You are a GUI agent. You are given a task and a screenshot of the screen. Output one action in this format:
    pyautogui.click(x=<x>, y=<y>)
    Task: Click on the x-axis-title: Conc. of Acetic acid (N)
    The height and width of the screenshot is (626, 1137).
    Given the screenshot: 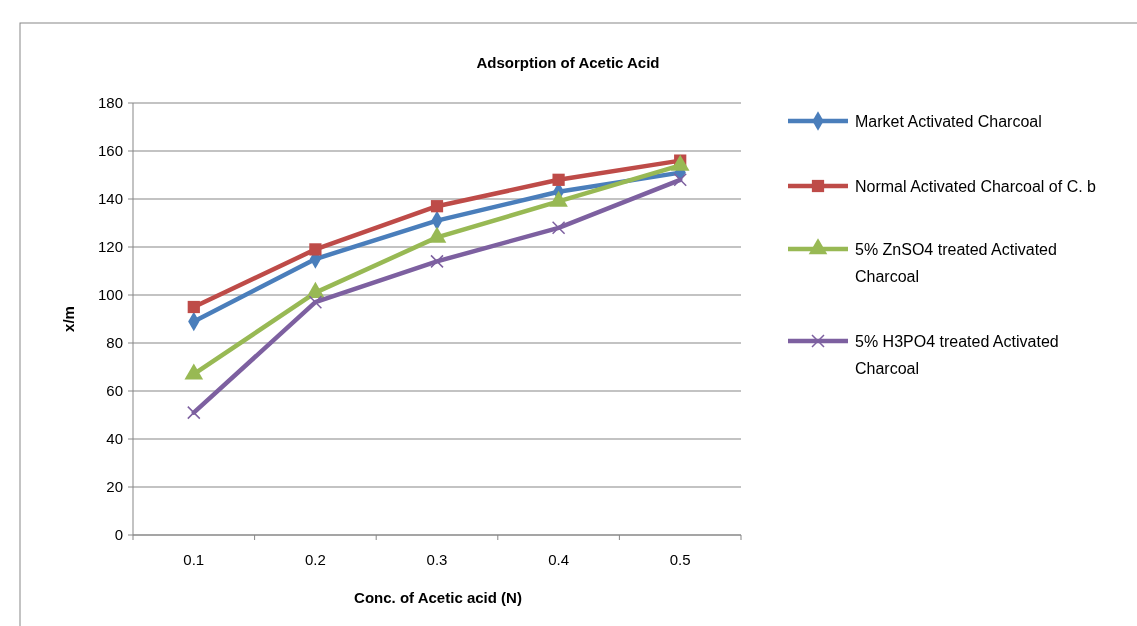 What is the action you would take?
    pyautogui.click(x=438, y=597)
    